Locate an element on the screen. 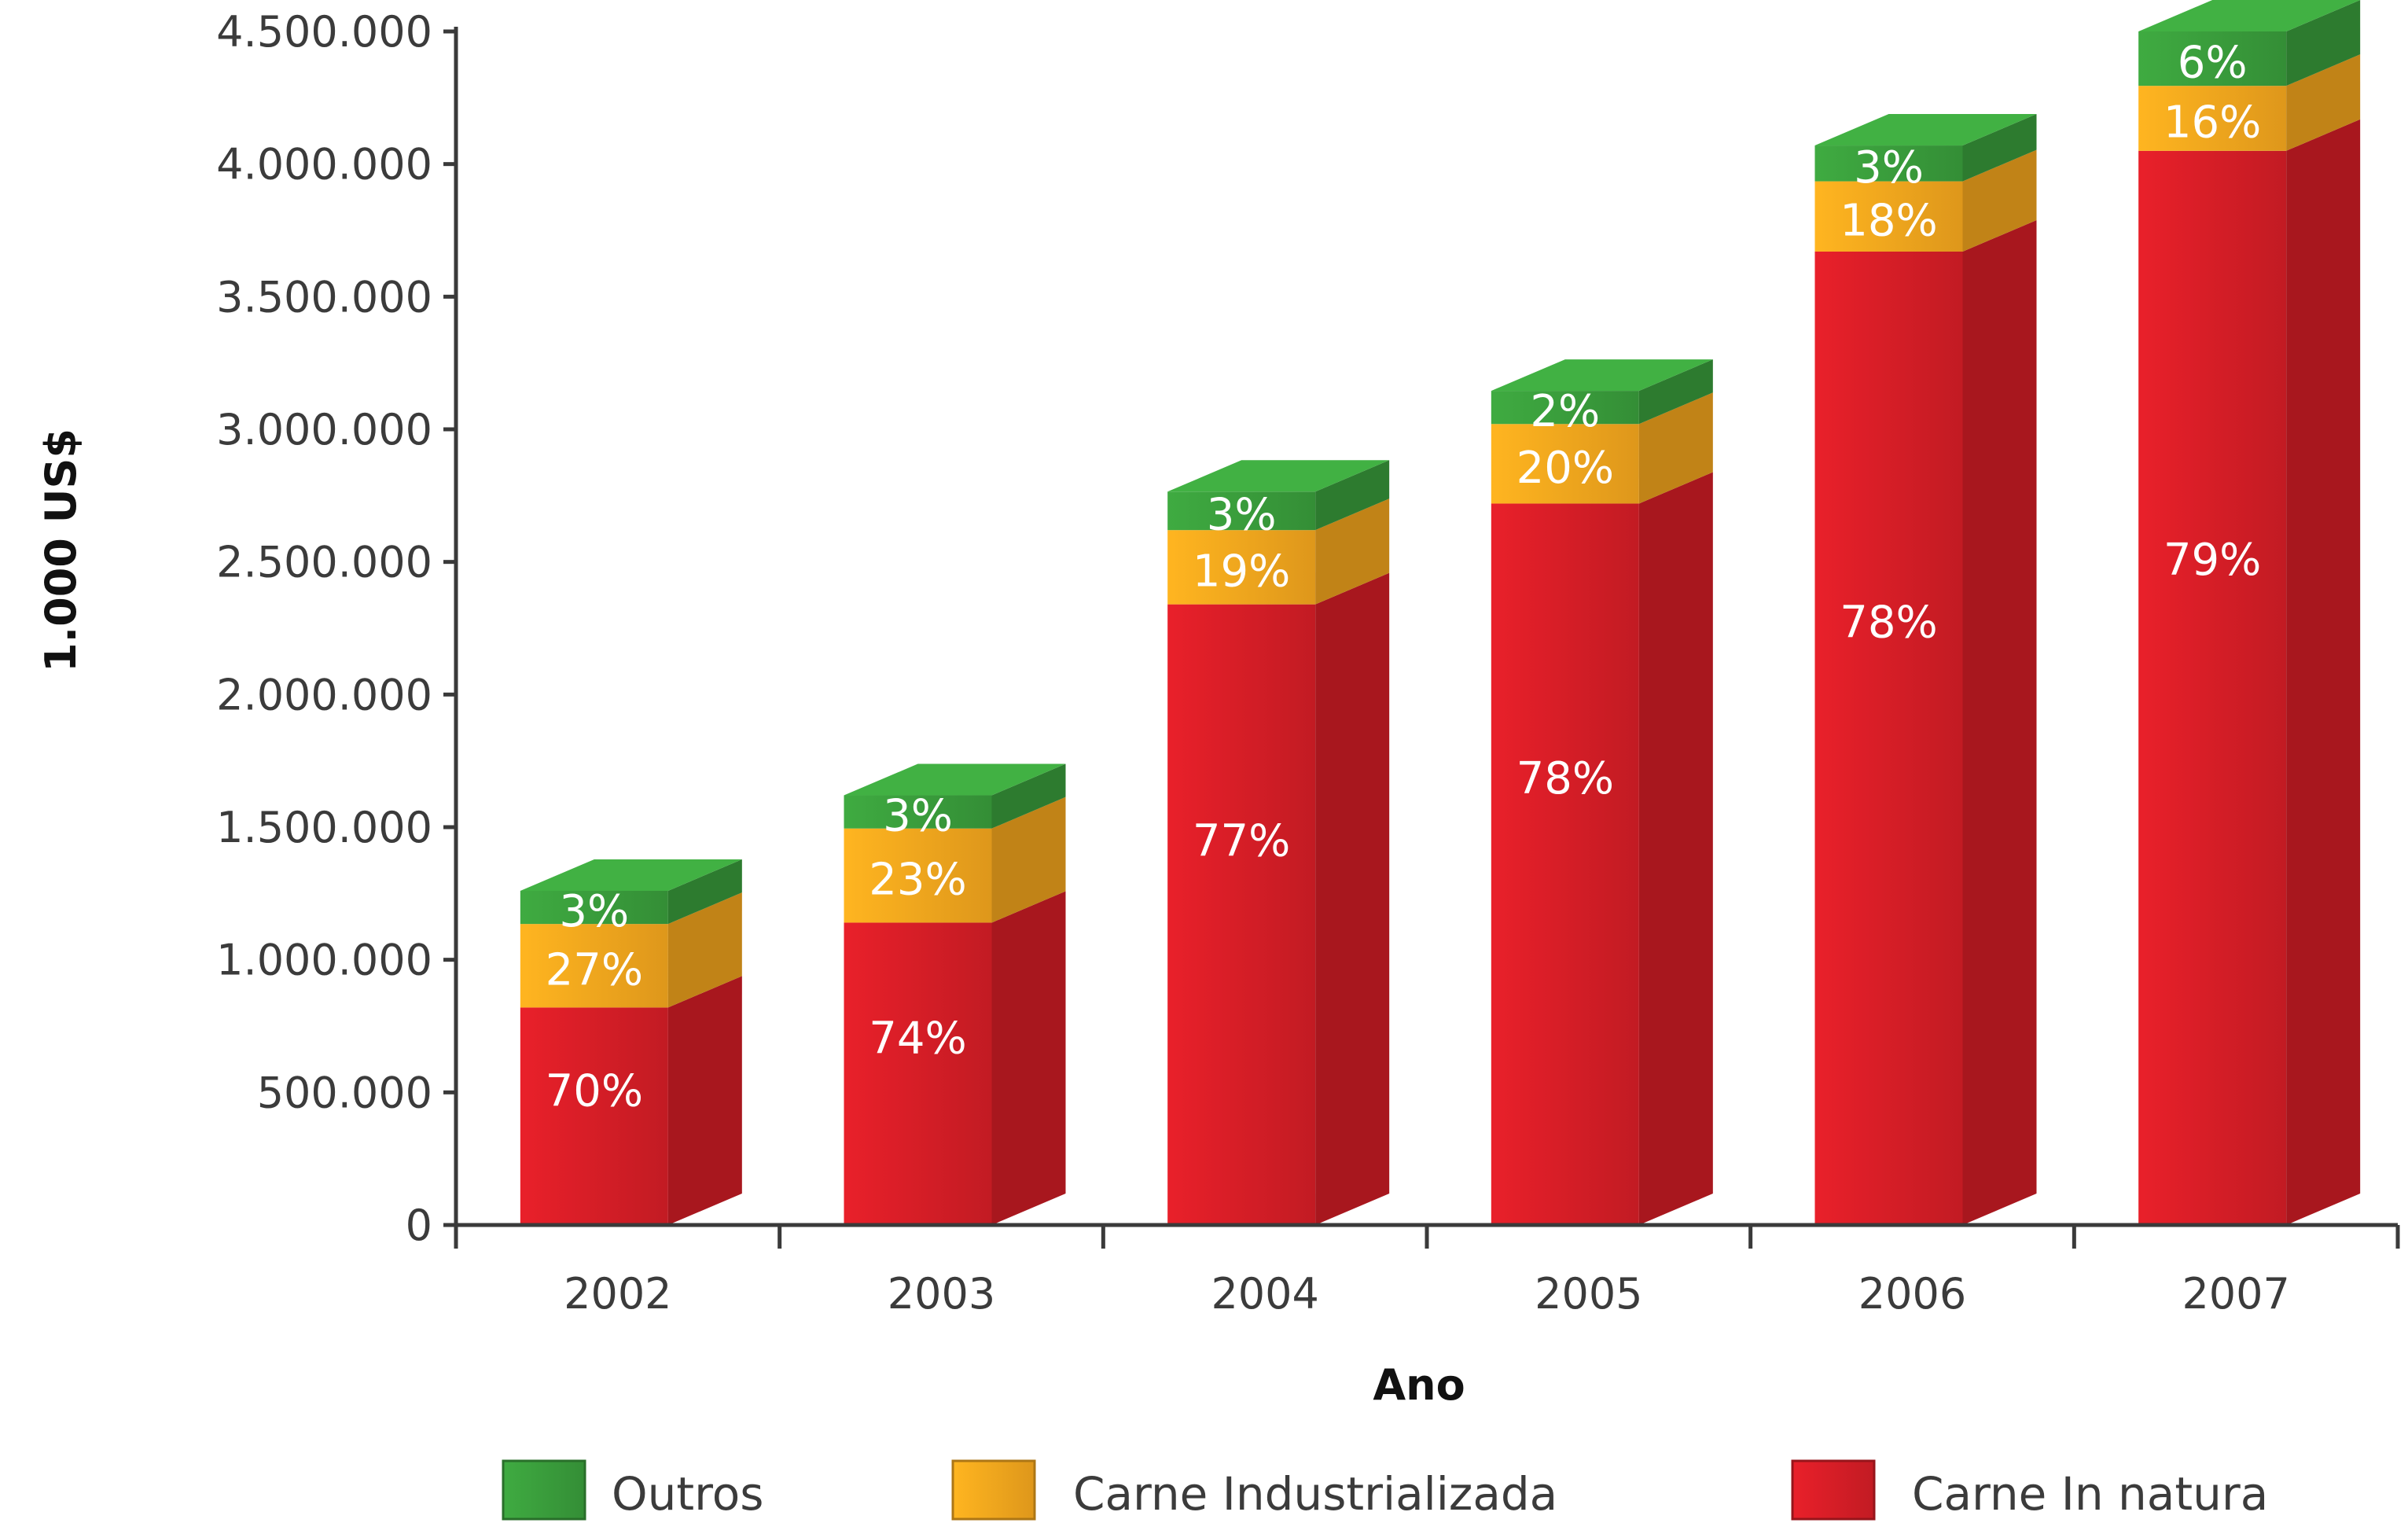 Image resolution: width=2408 pixels, height=1534 pixels. bar-stack-2003: 74% 23% 3% is located at coordinates (955, 994).